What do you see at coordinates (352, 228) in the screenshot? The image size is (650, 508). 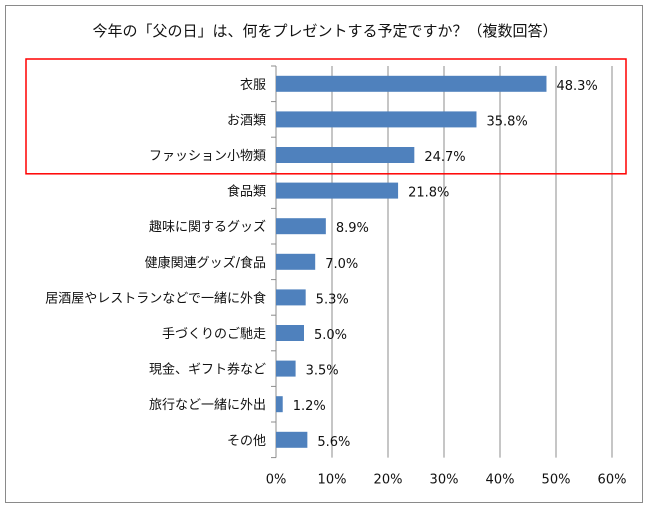 I see `data-label: 8.9%` at bounding box center [352, 228].